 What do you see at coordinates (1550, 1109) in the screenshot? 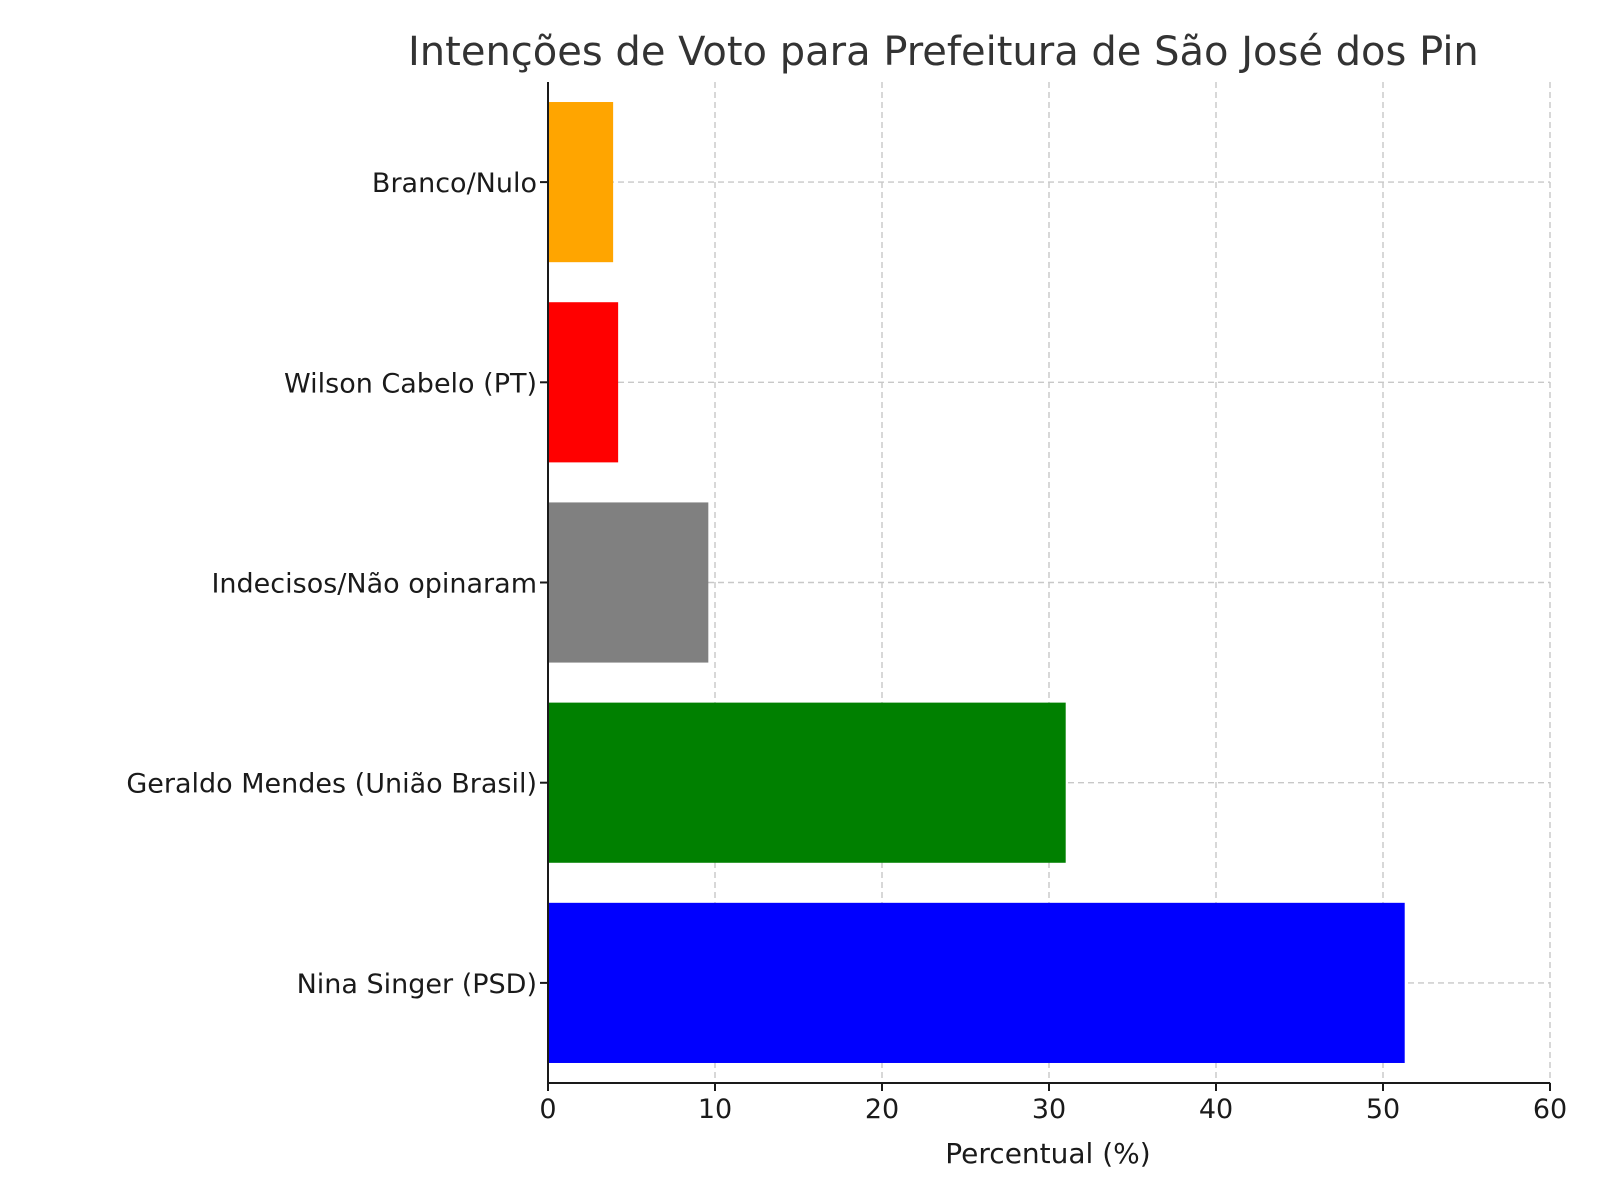
I see `x-tick-label: 60` at bounding box center [1550, 1109].